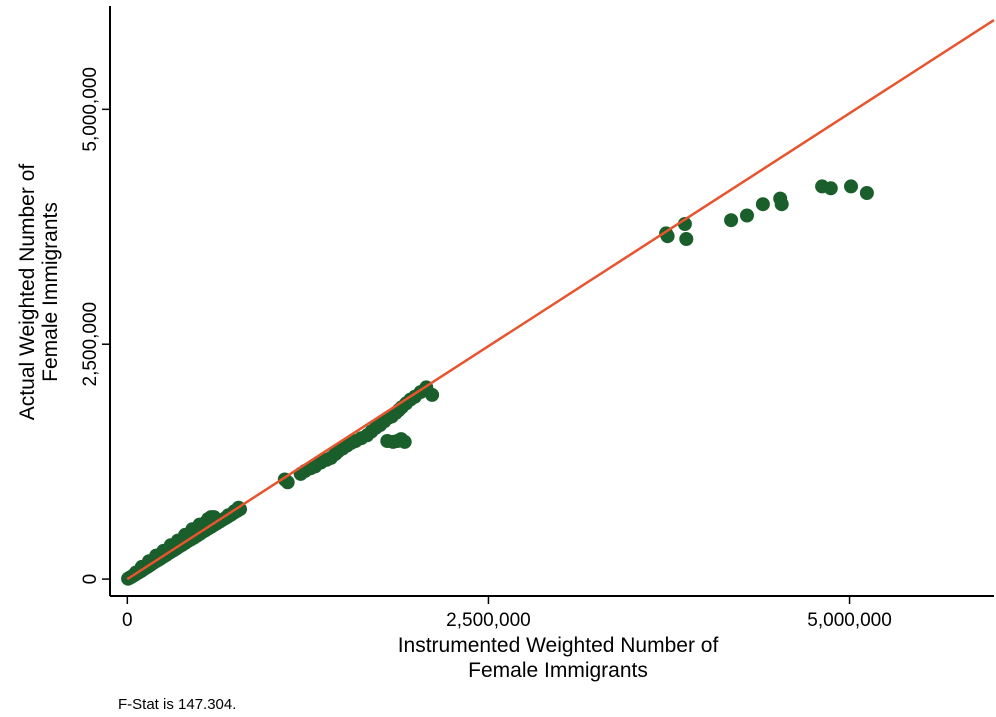 This screenshot has height=717, width=996. What do you see at coordinates (50, 292) in the screenshot?
I see `y-axis-title-line-2: Female Immigrants` at bounding box center [50, 292].